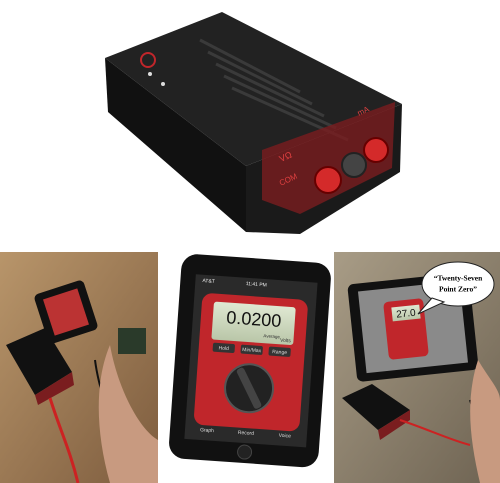 The height and width of the screenshot is (483, 500). I want to click on logo, so click(148, 60).